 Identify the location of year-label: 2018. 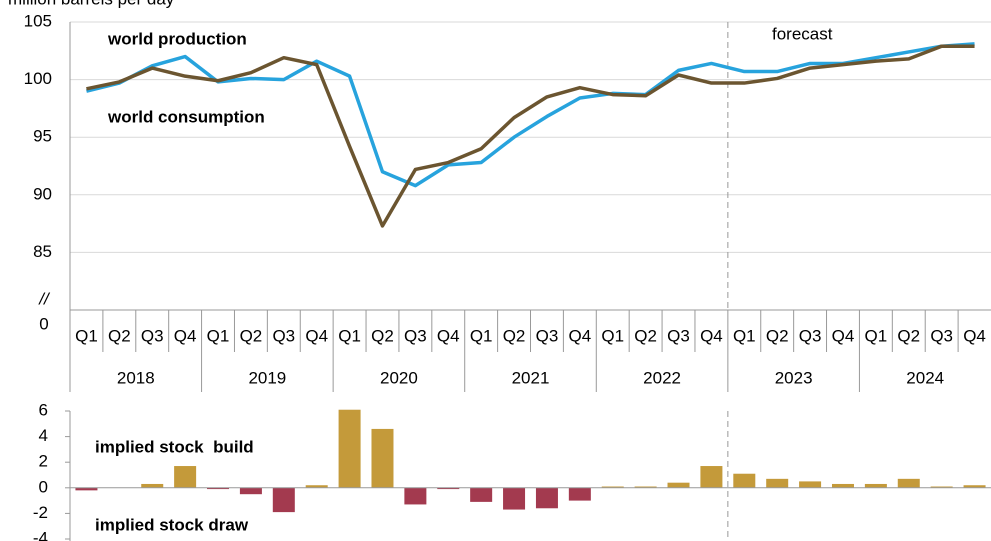
(136, 377).